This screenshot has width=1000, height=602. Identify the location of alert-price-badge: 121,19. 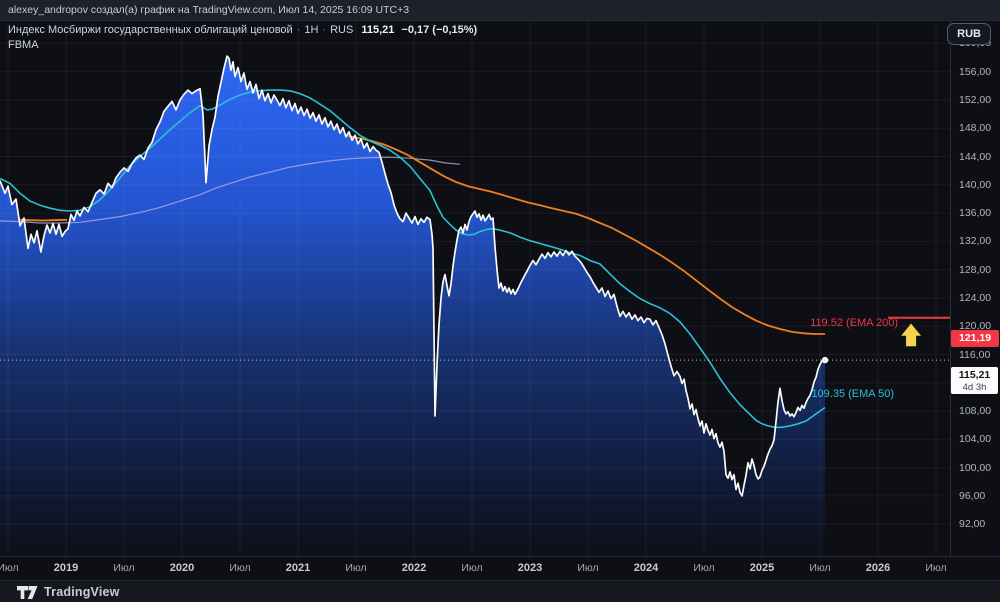
(975, 339).